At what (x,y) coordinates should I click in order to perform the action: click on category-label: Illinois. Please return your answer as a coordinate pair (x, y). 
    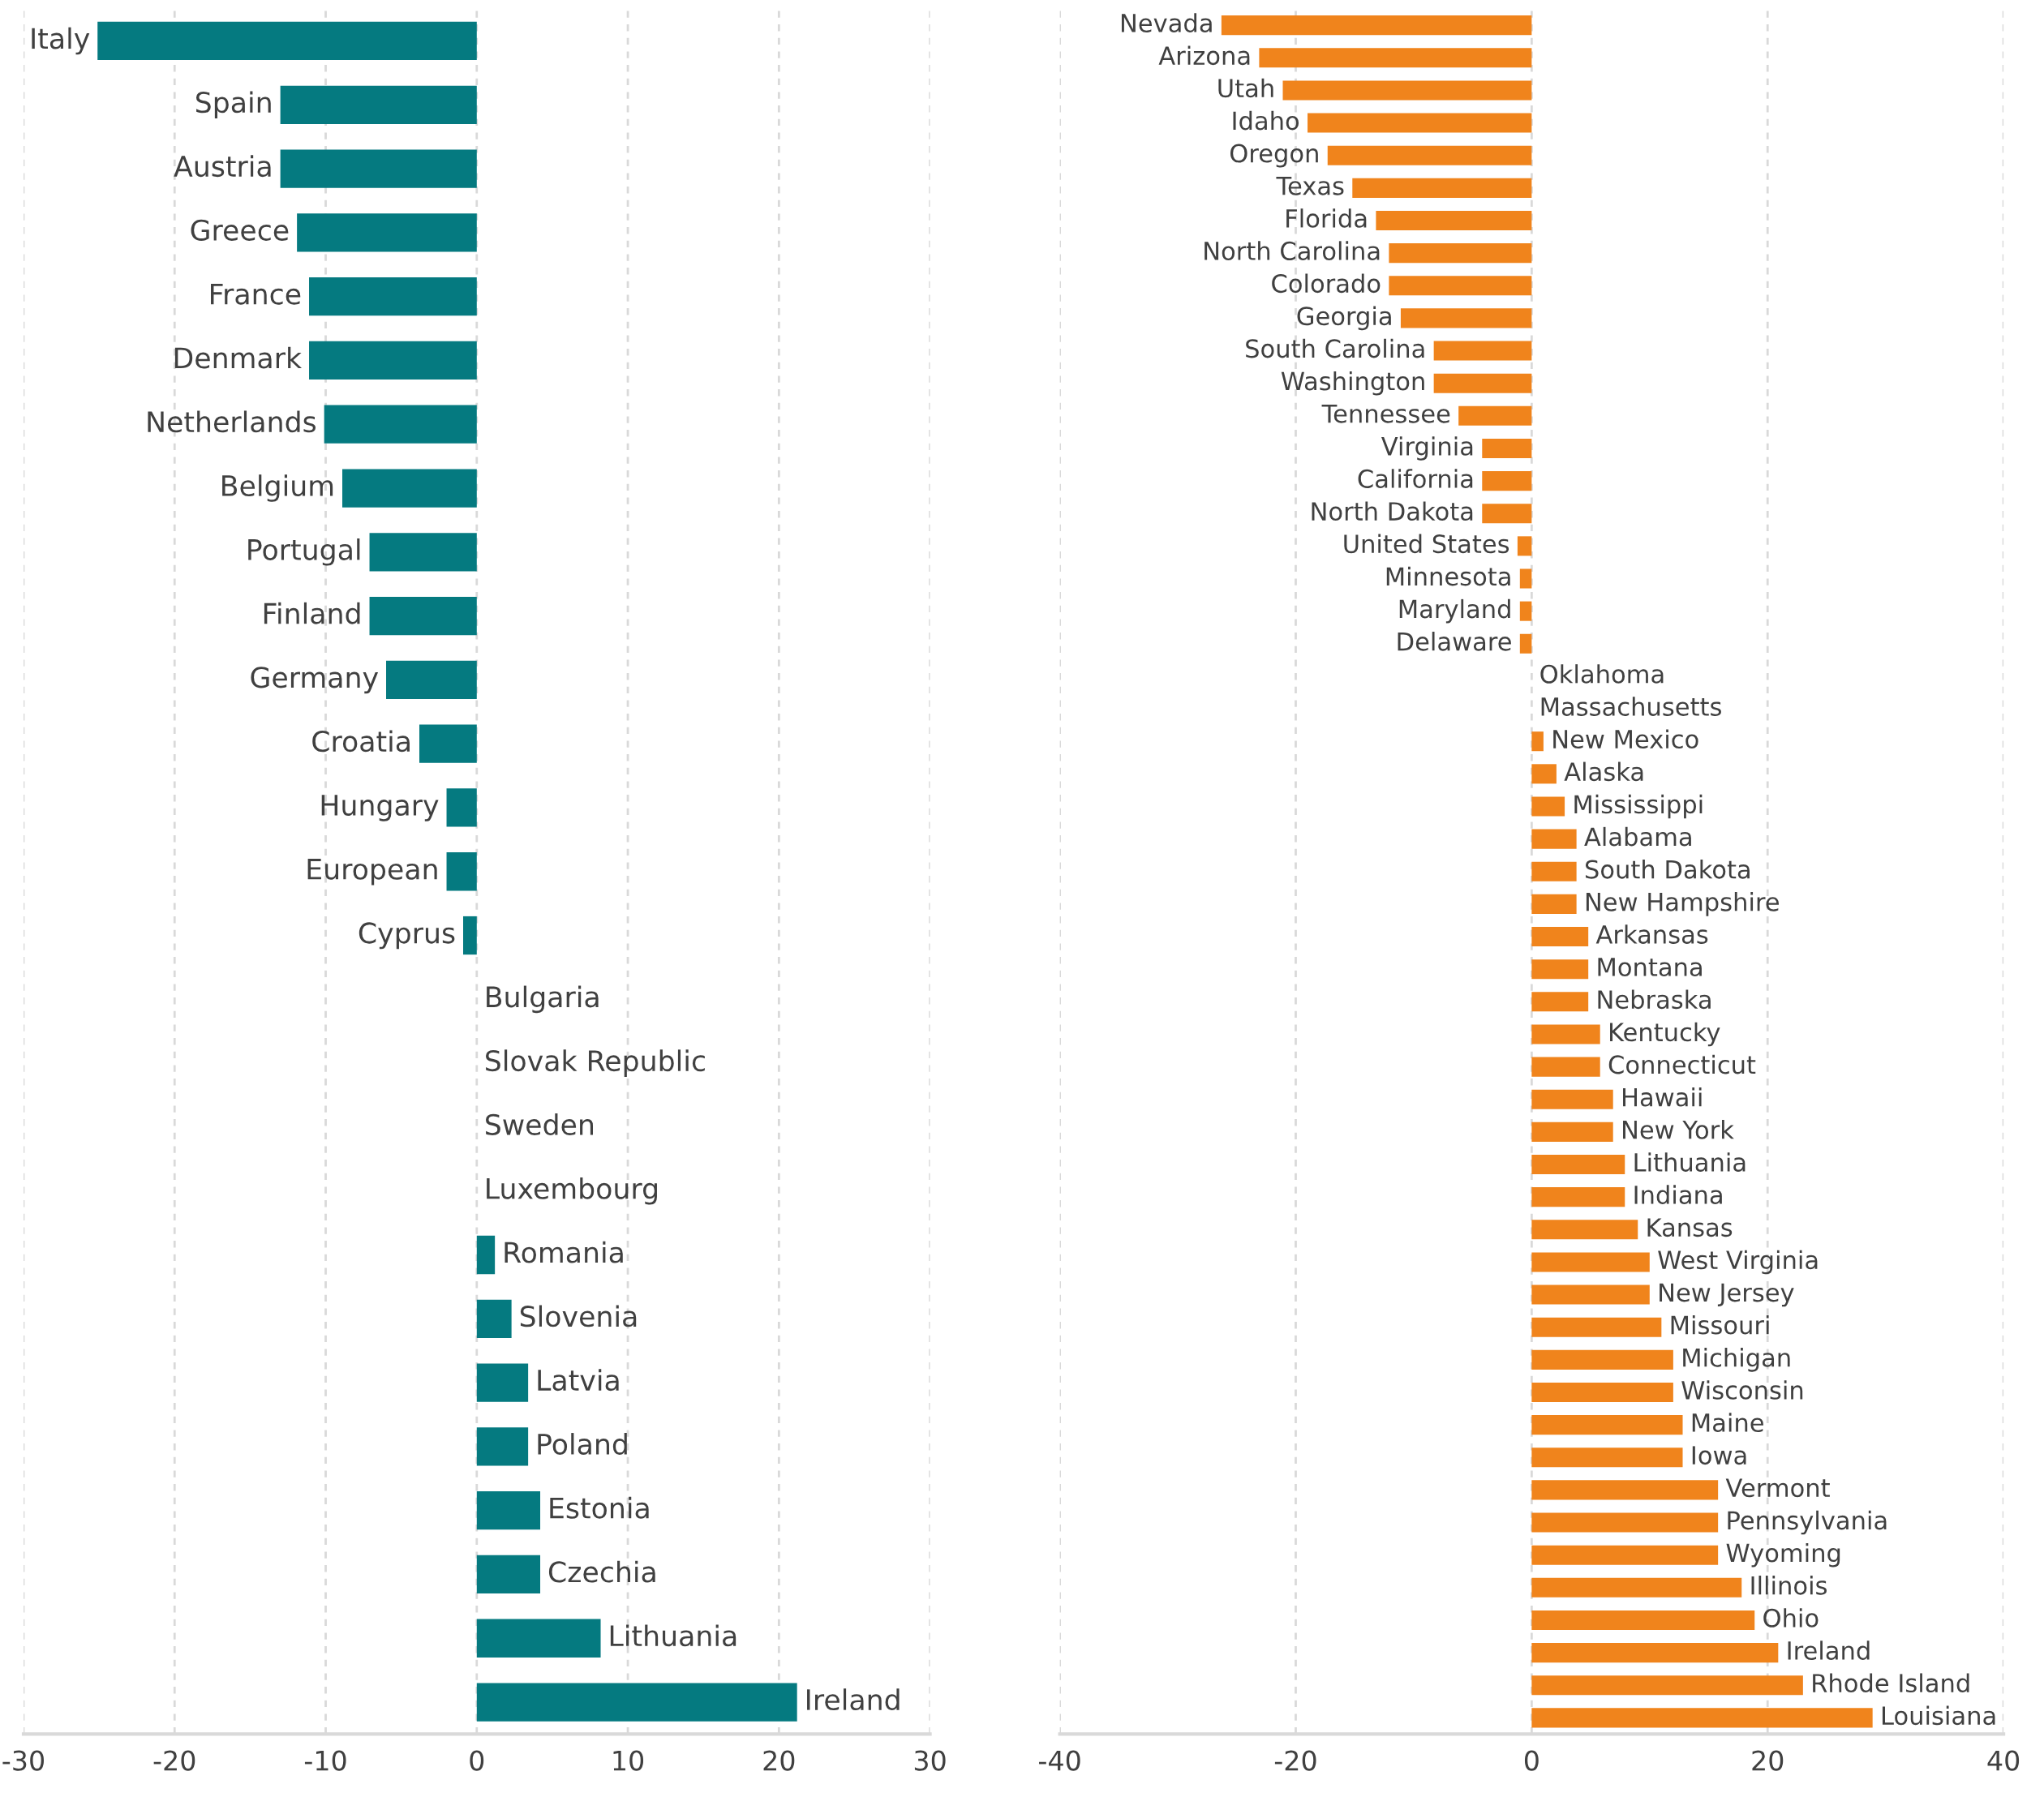
    Looking at the image, I should click on (1789, 1585).